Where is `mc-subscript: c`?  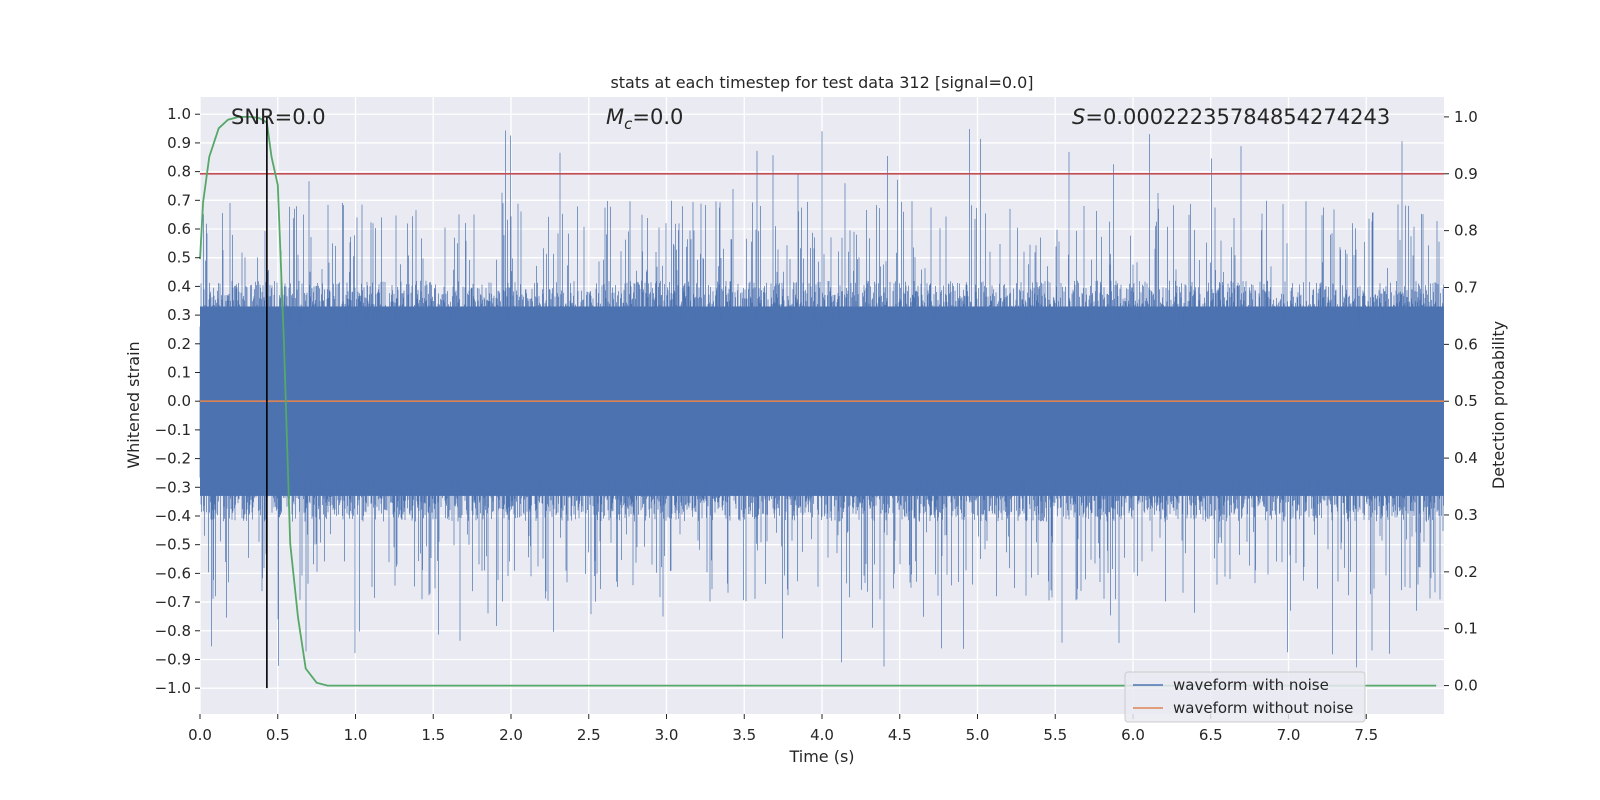
mc-subscript: c is located at coordinates (628, 124).